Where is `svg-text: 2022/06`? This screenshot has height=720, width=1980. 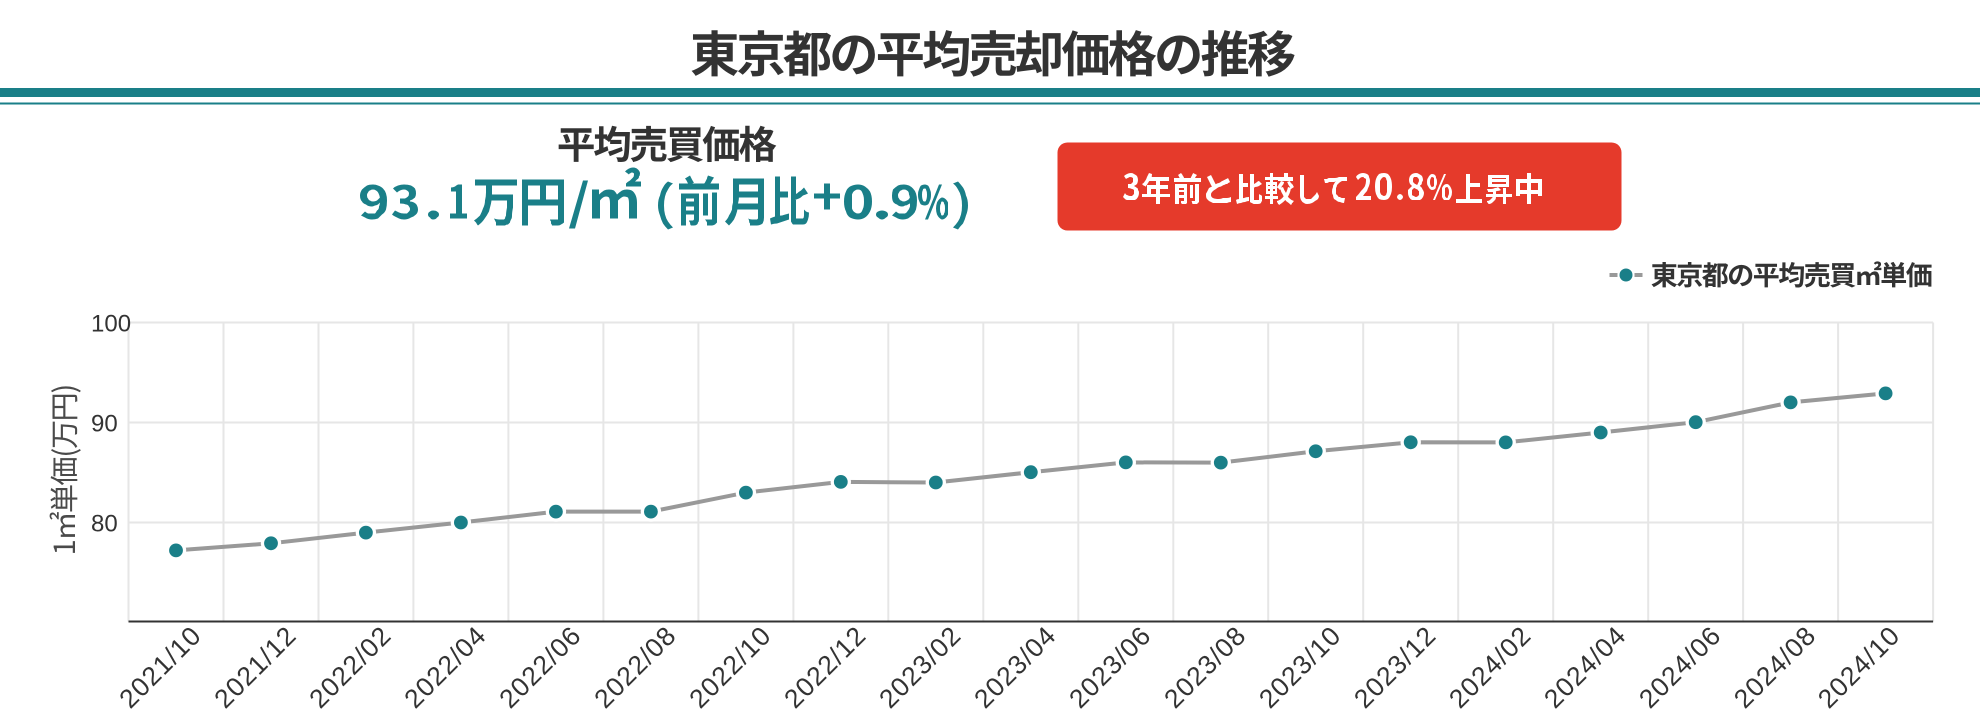 svg-text: 2022/06 is located at coordinates (540, 667).